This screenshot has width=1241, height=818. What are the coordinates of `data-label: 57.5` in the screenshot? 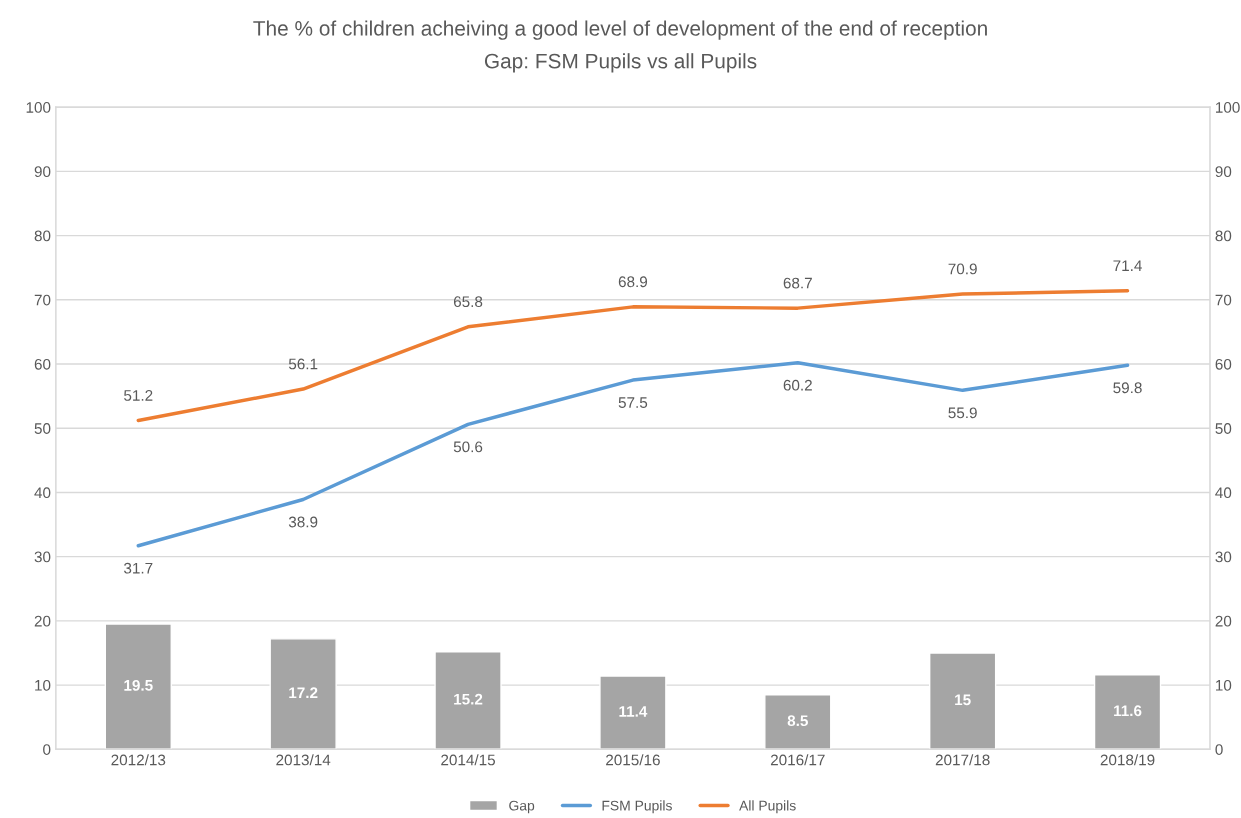 It's located at (633, 402).